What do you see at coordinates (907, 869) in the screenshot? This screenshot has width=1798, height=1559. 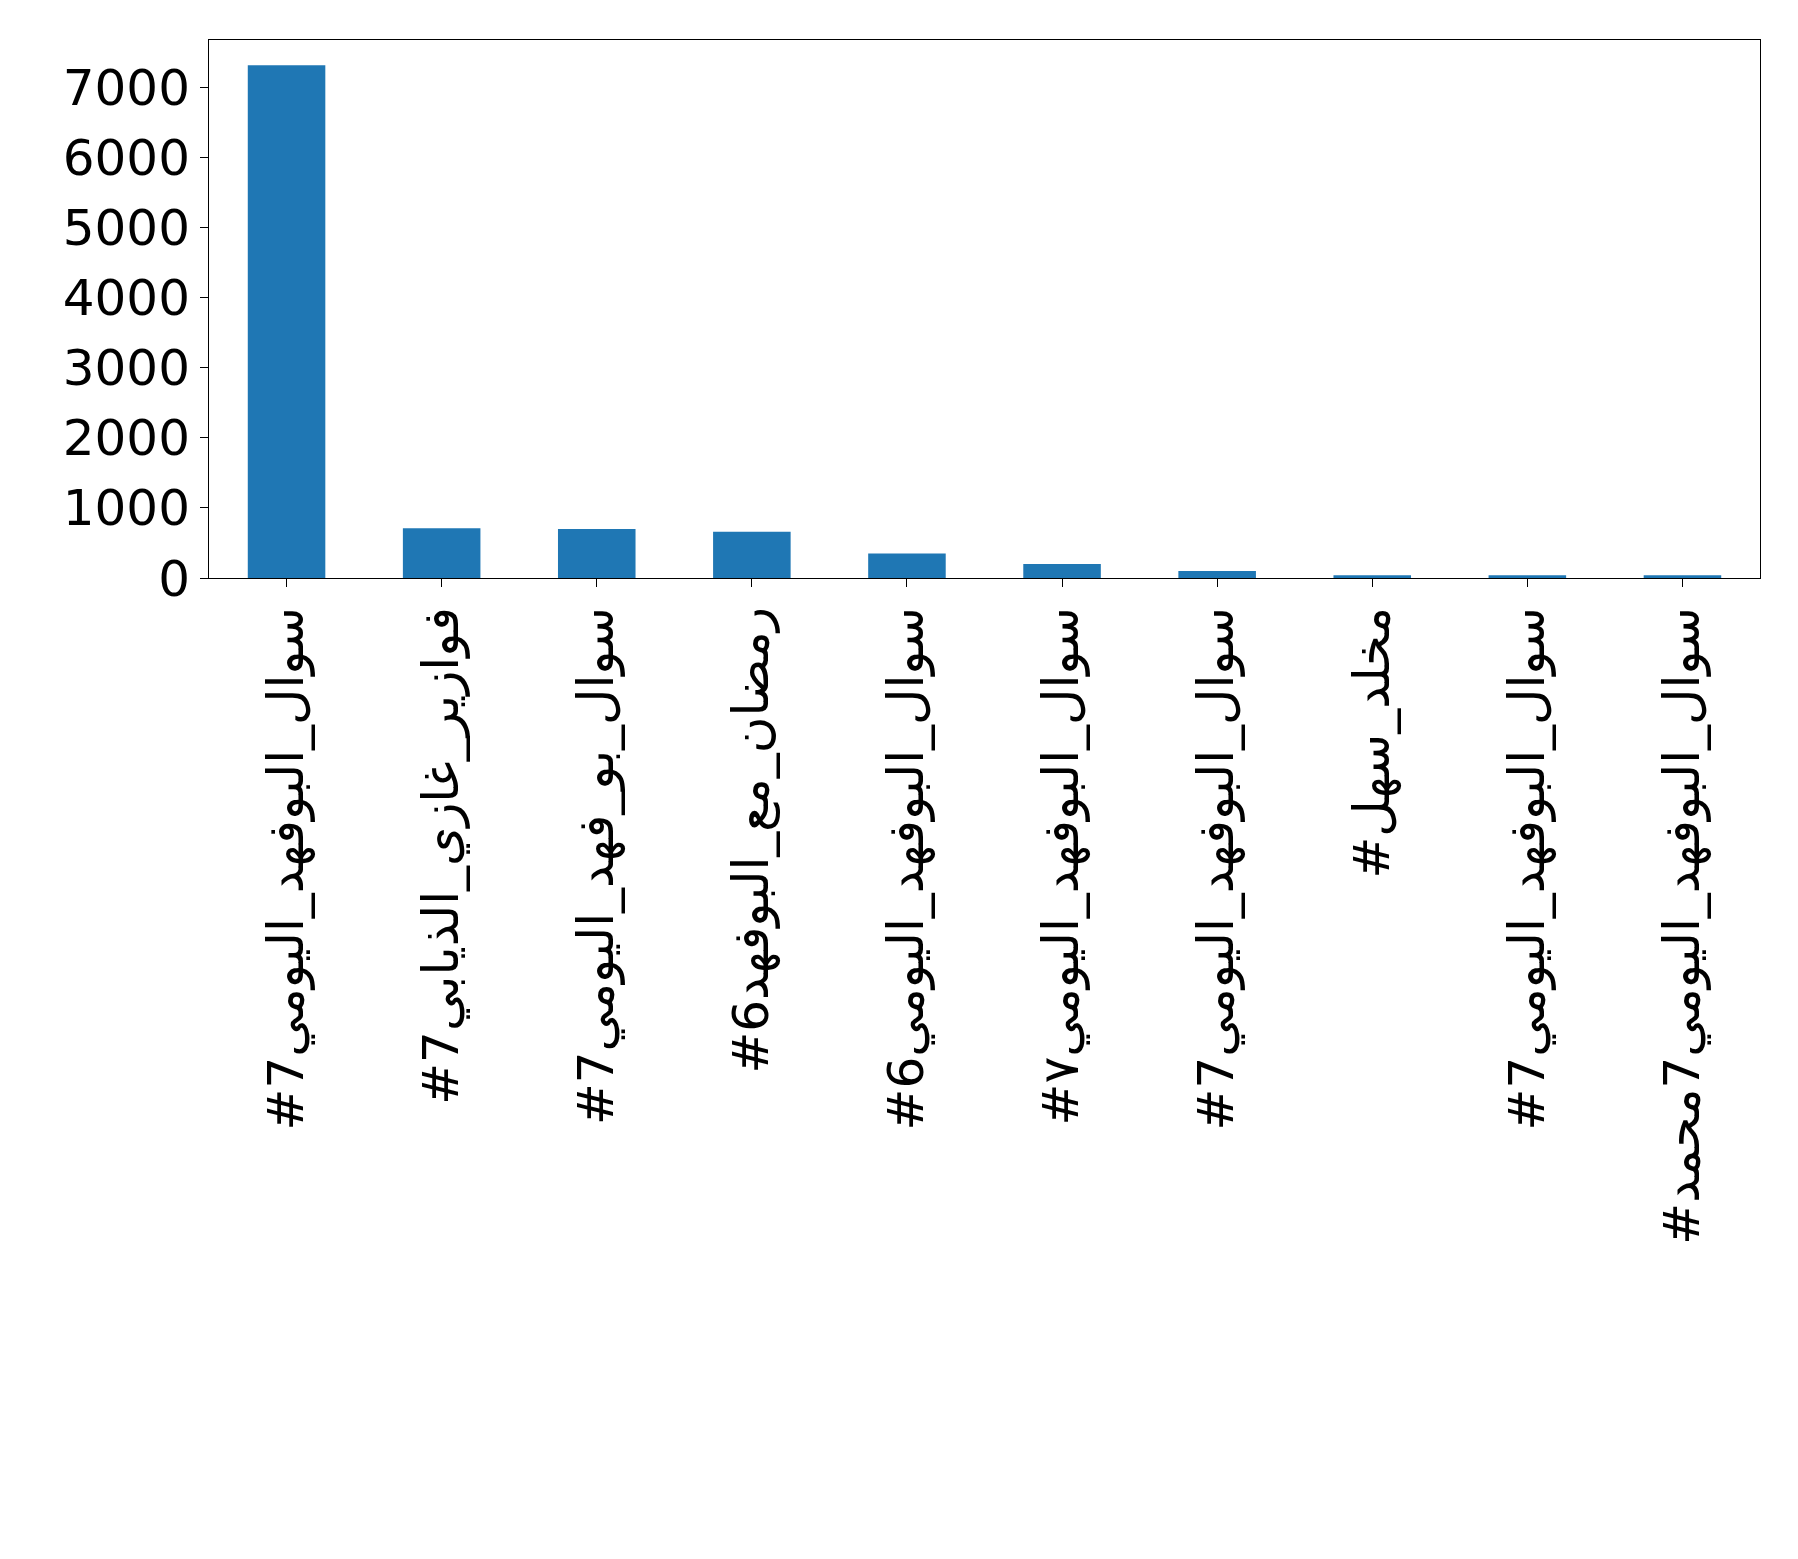 I see `x-tick-label: #سوال_البوفهد_اليومي6` at bounding box center [907, 869].